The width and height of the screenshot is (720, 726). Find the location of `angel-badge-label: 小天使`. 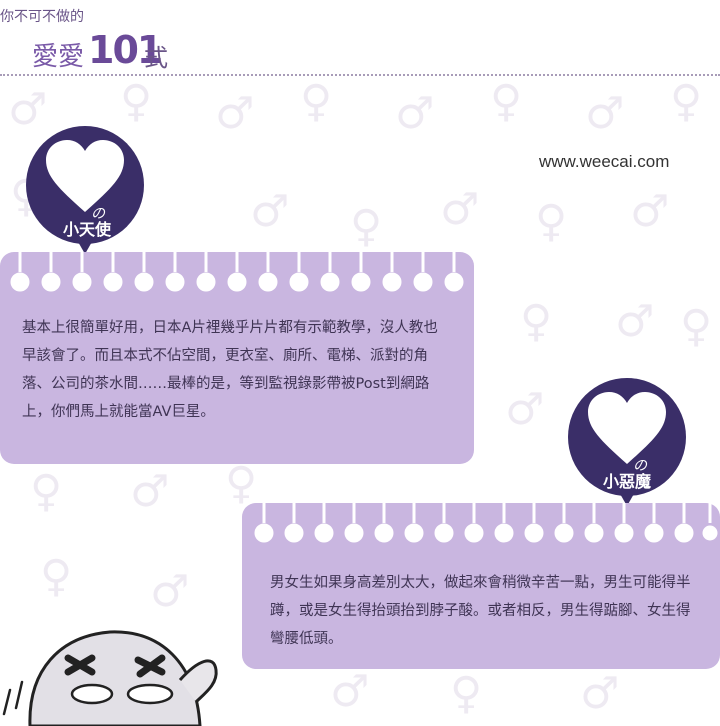

angel-badge-label: 小天使 is located at coordinates (86, 229).